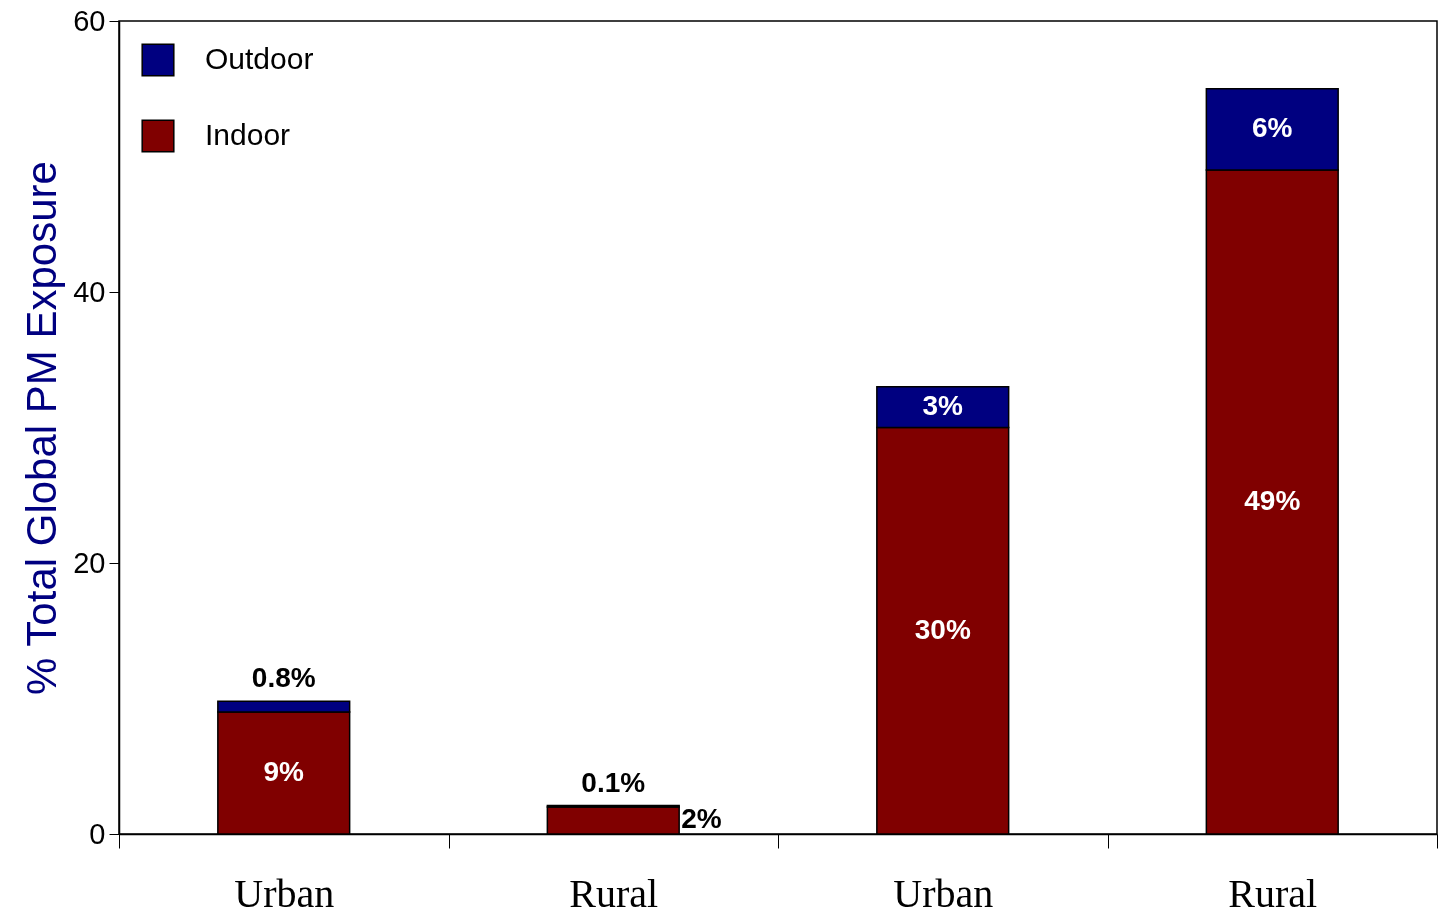  Describe the element at coordinates (942, 629) in the screenshot. I see `data-label: 30%` at that location.